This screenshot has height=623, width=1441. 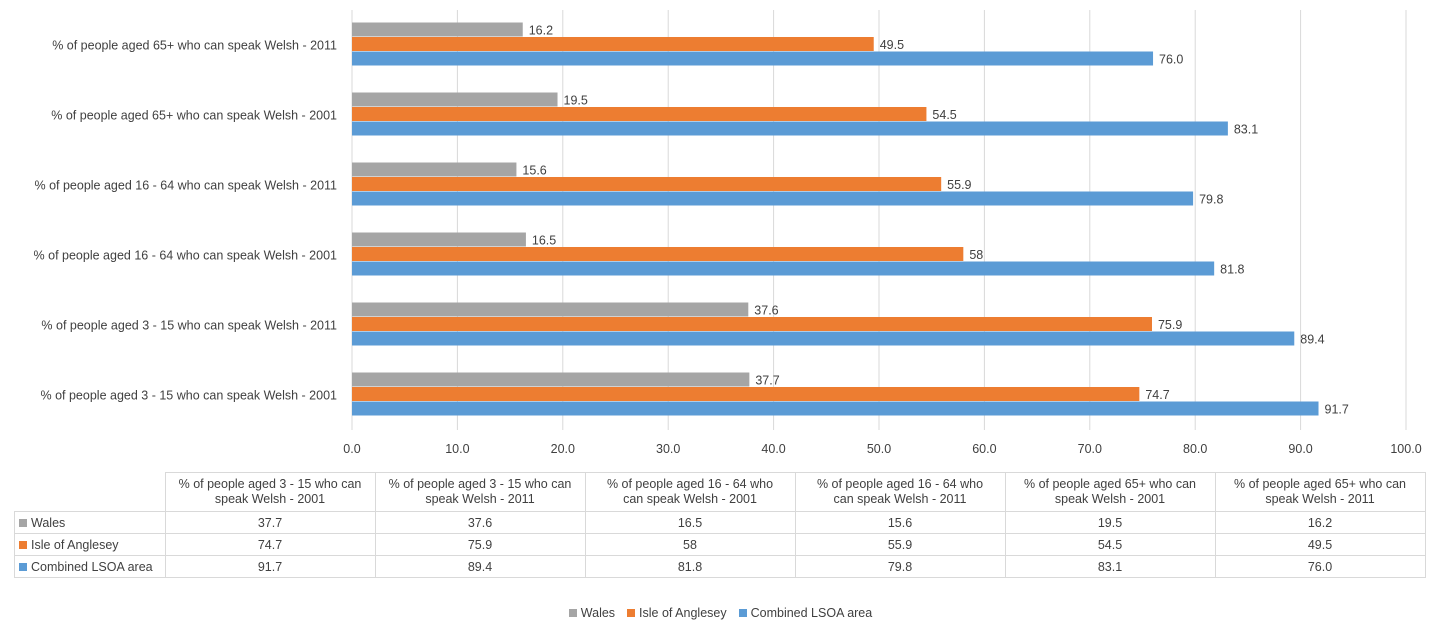 What do you see at coordinates (457, 449) in the screenshot?
I see `x-tick-label: 10.0` at bounding box center [457, 449].